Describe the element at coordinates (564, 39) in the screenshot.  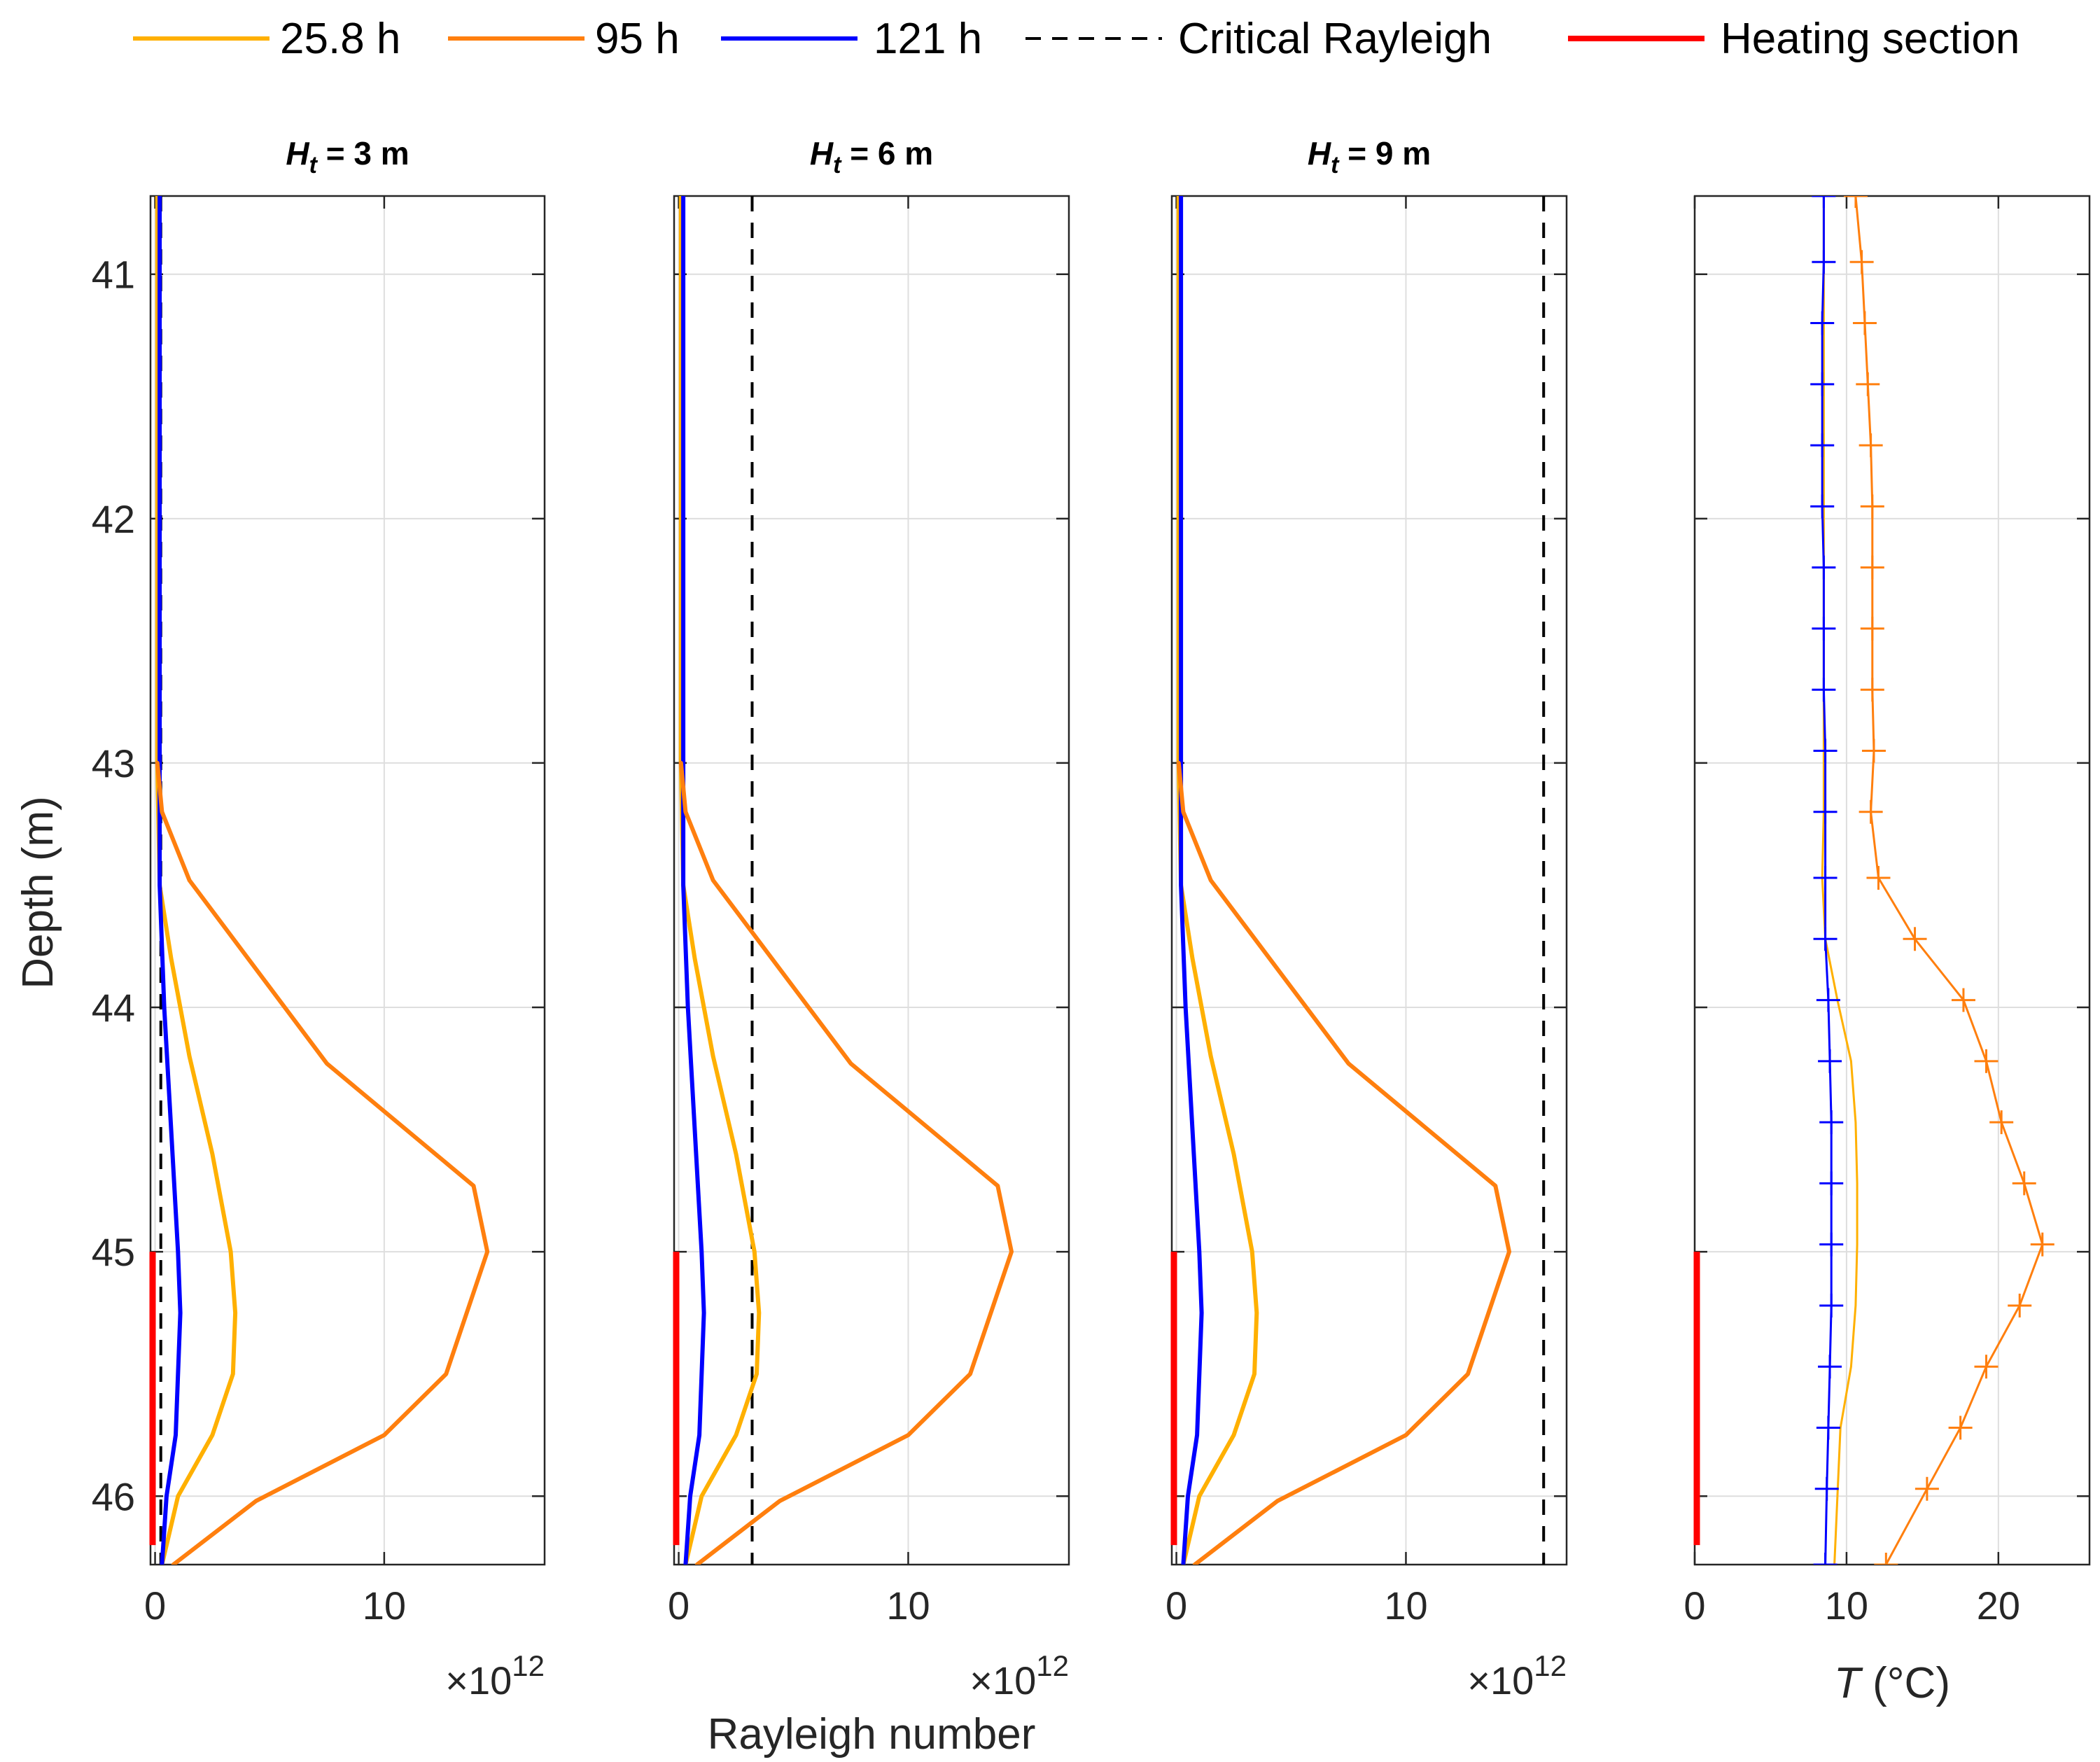
I see `legend-entry-95h: 95 h` at that location.